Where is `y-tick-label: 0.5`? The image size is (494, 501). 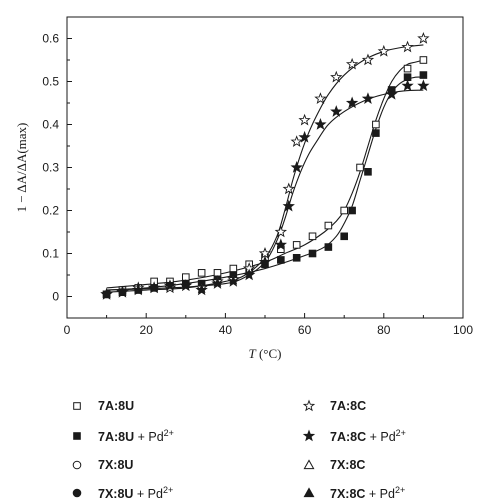 y-tick-label: 0.5 is located at coordinates (50, 82).